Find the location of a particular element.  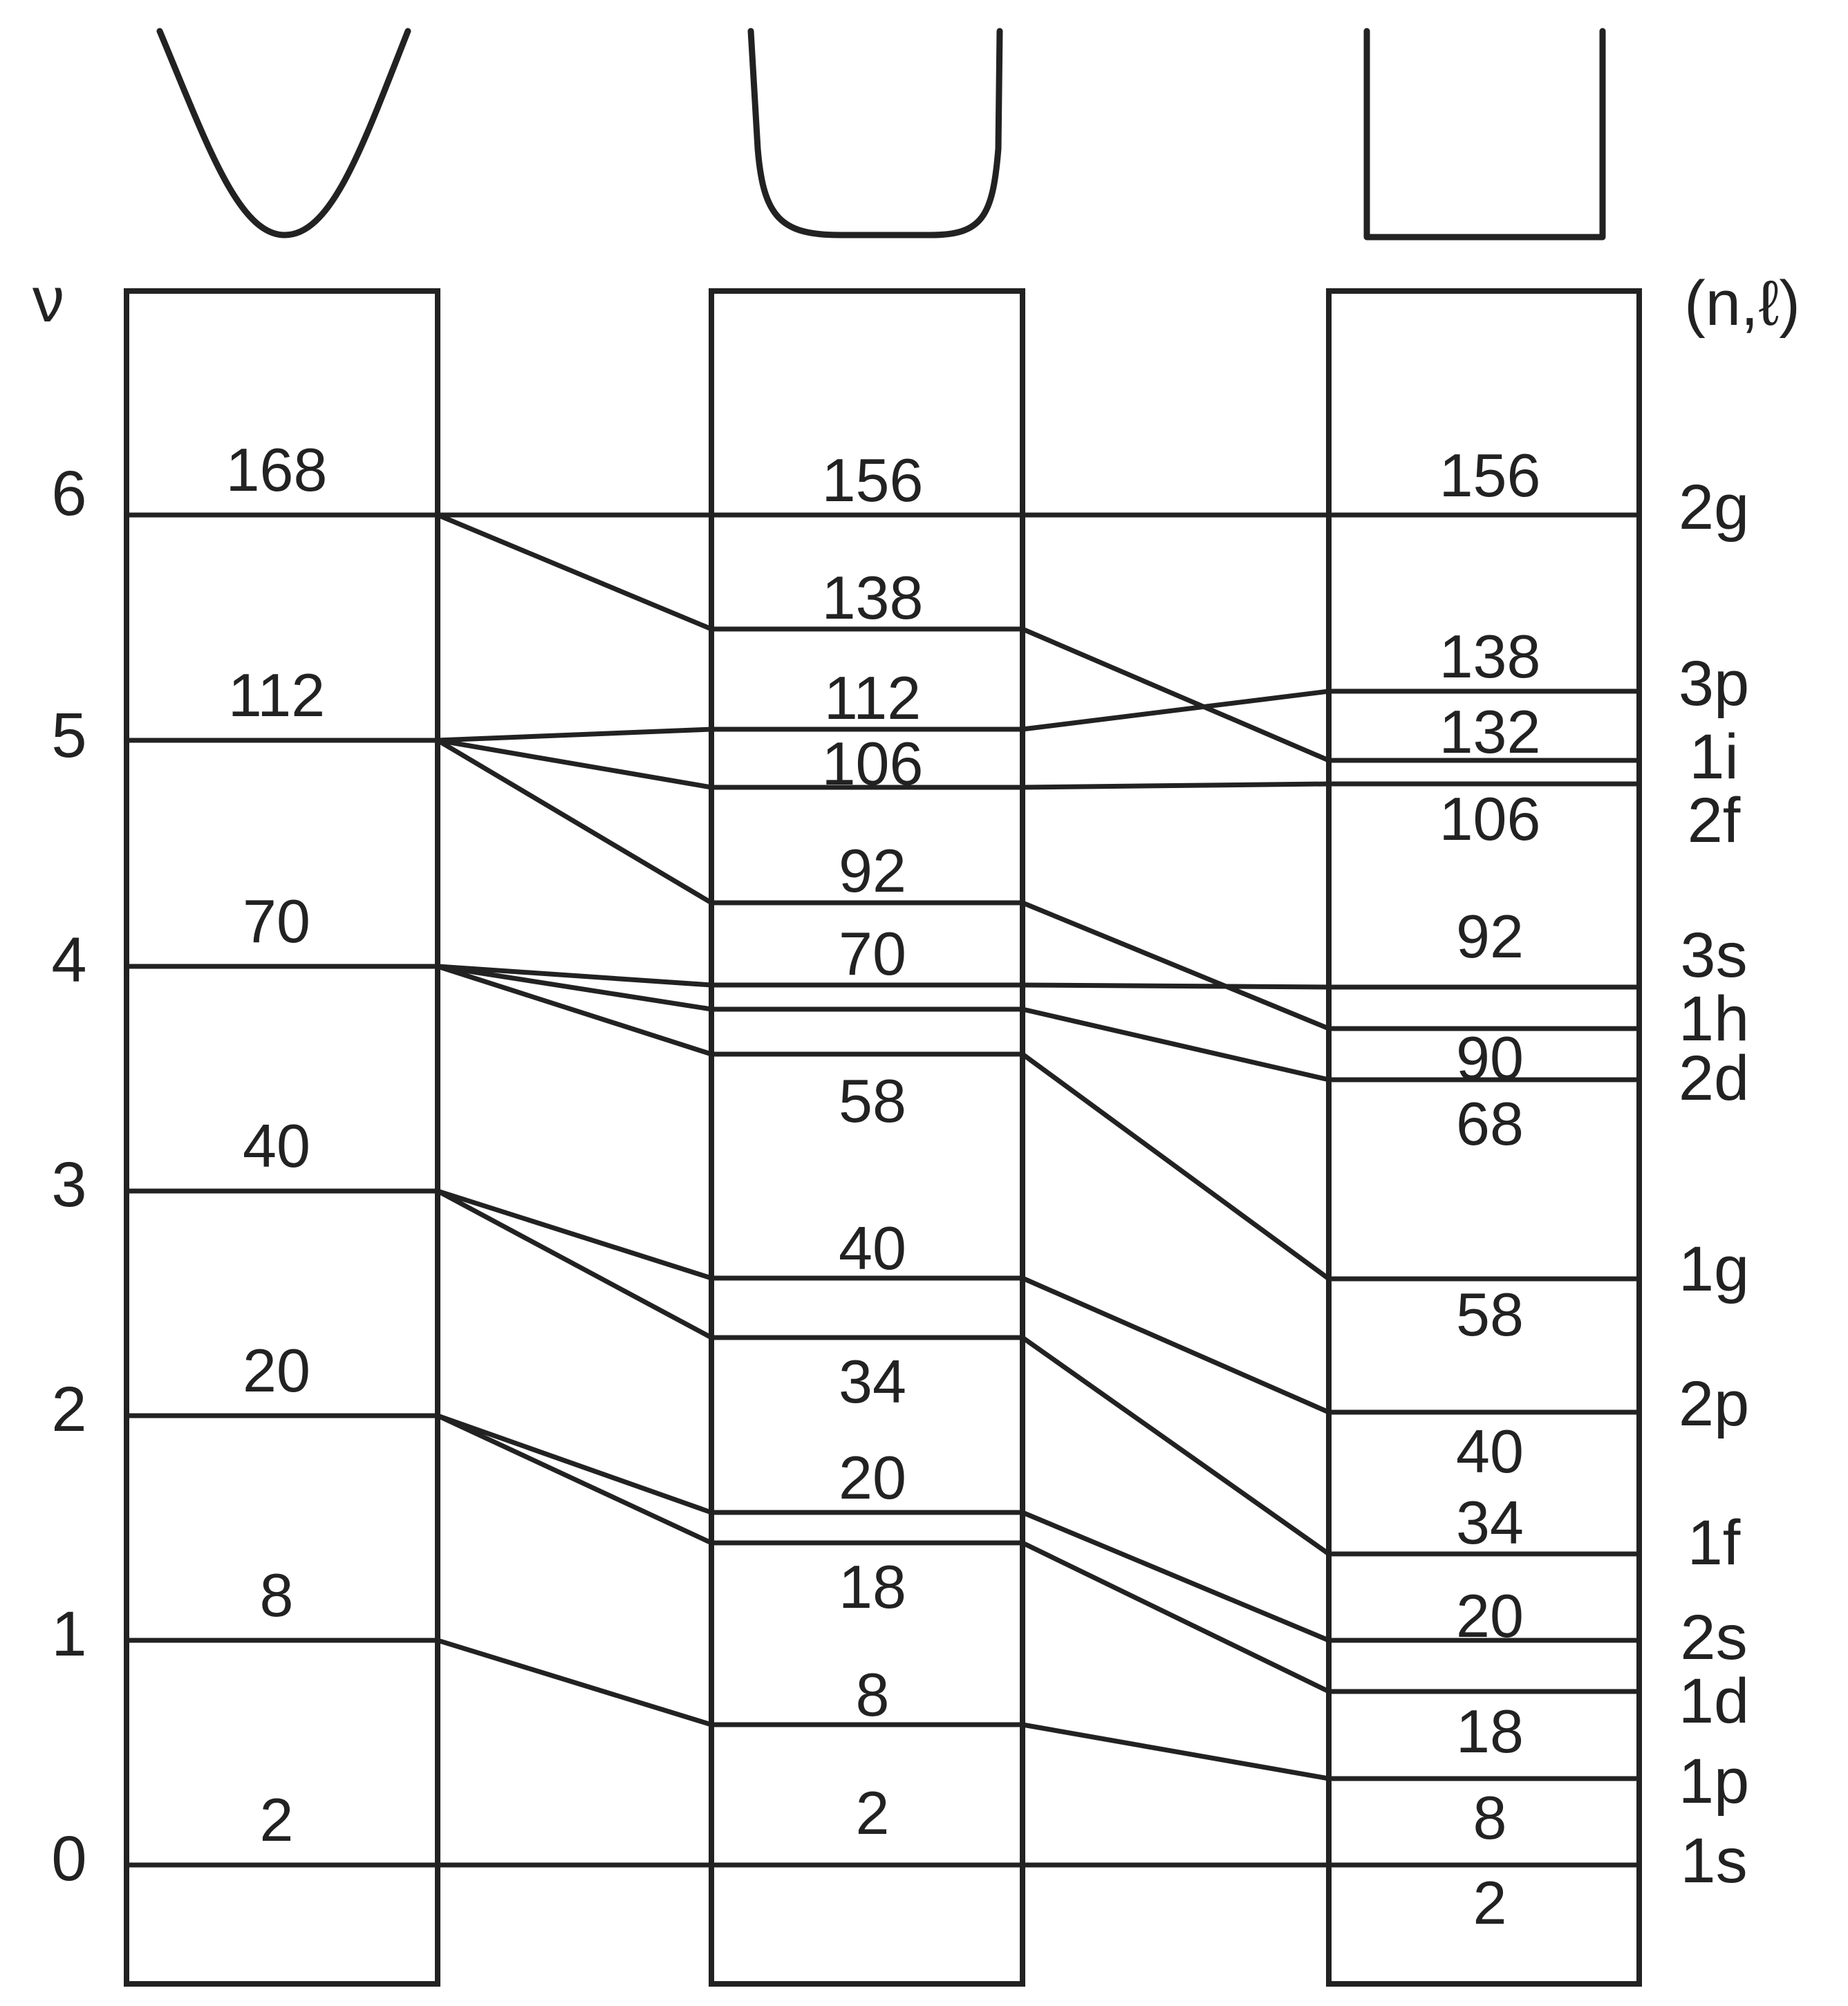

nl-label: 1p is located at coordinates (1714, 1782).